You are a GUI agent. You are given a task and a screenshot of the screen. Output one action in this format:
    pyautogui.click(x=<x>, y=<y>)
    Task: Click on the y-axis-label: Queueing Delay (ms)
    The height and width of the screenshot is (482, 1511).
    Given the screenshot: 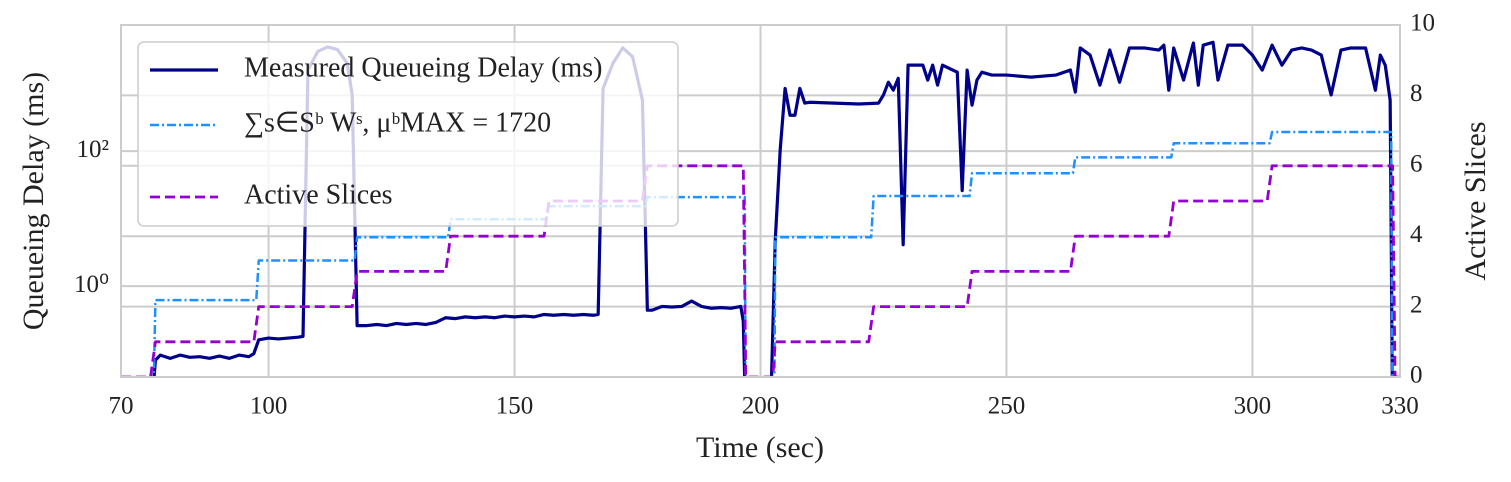 What is the action you would take?
    pyautogui.click(x=33, y=201)
    